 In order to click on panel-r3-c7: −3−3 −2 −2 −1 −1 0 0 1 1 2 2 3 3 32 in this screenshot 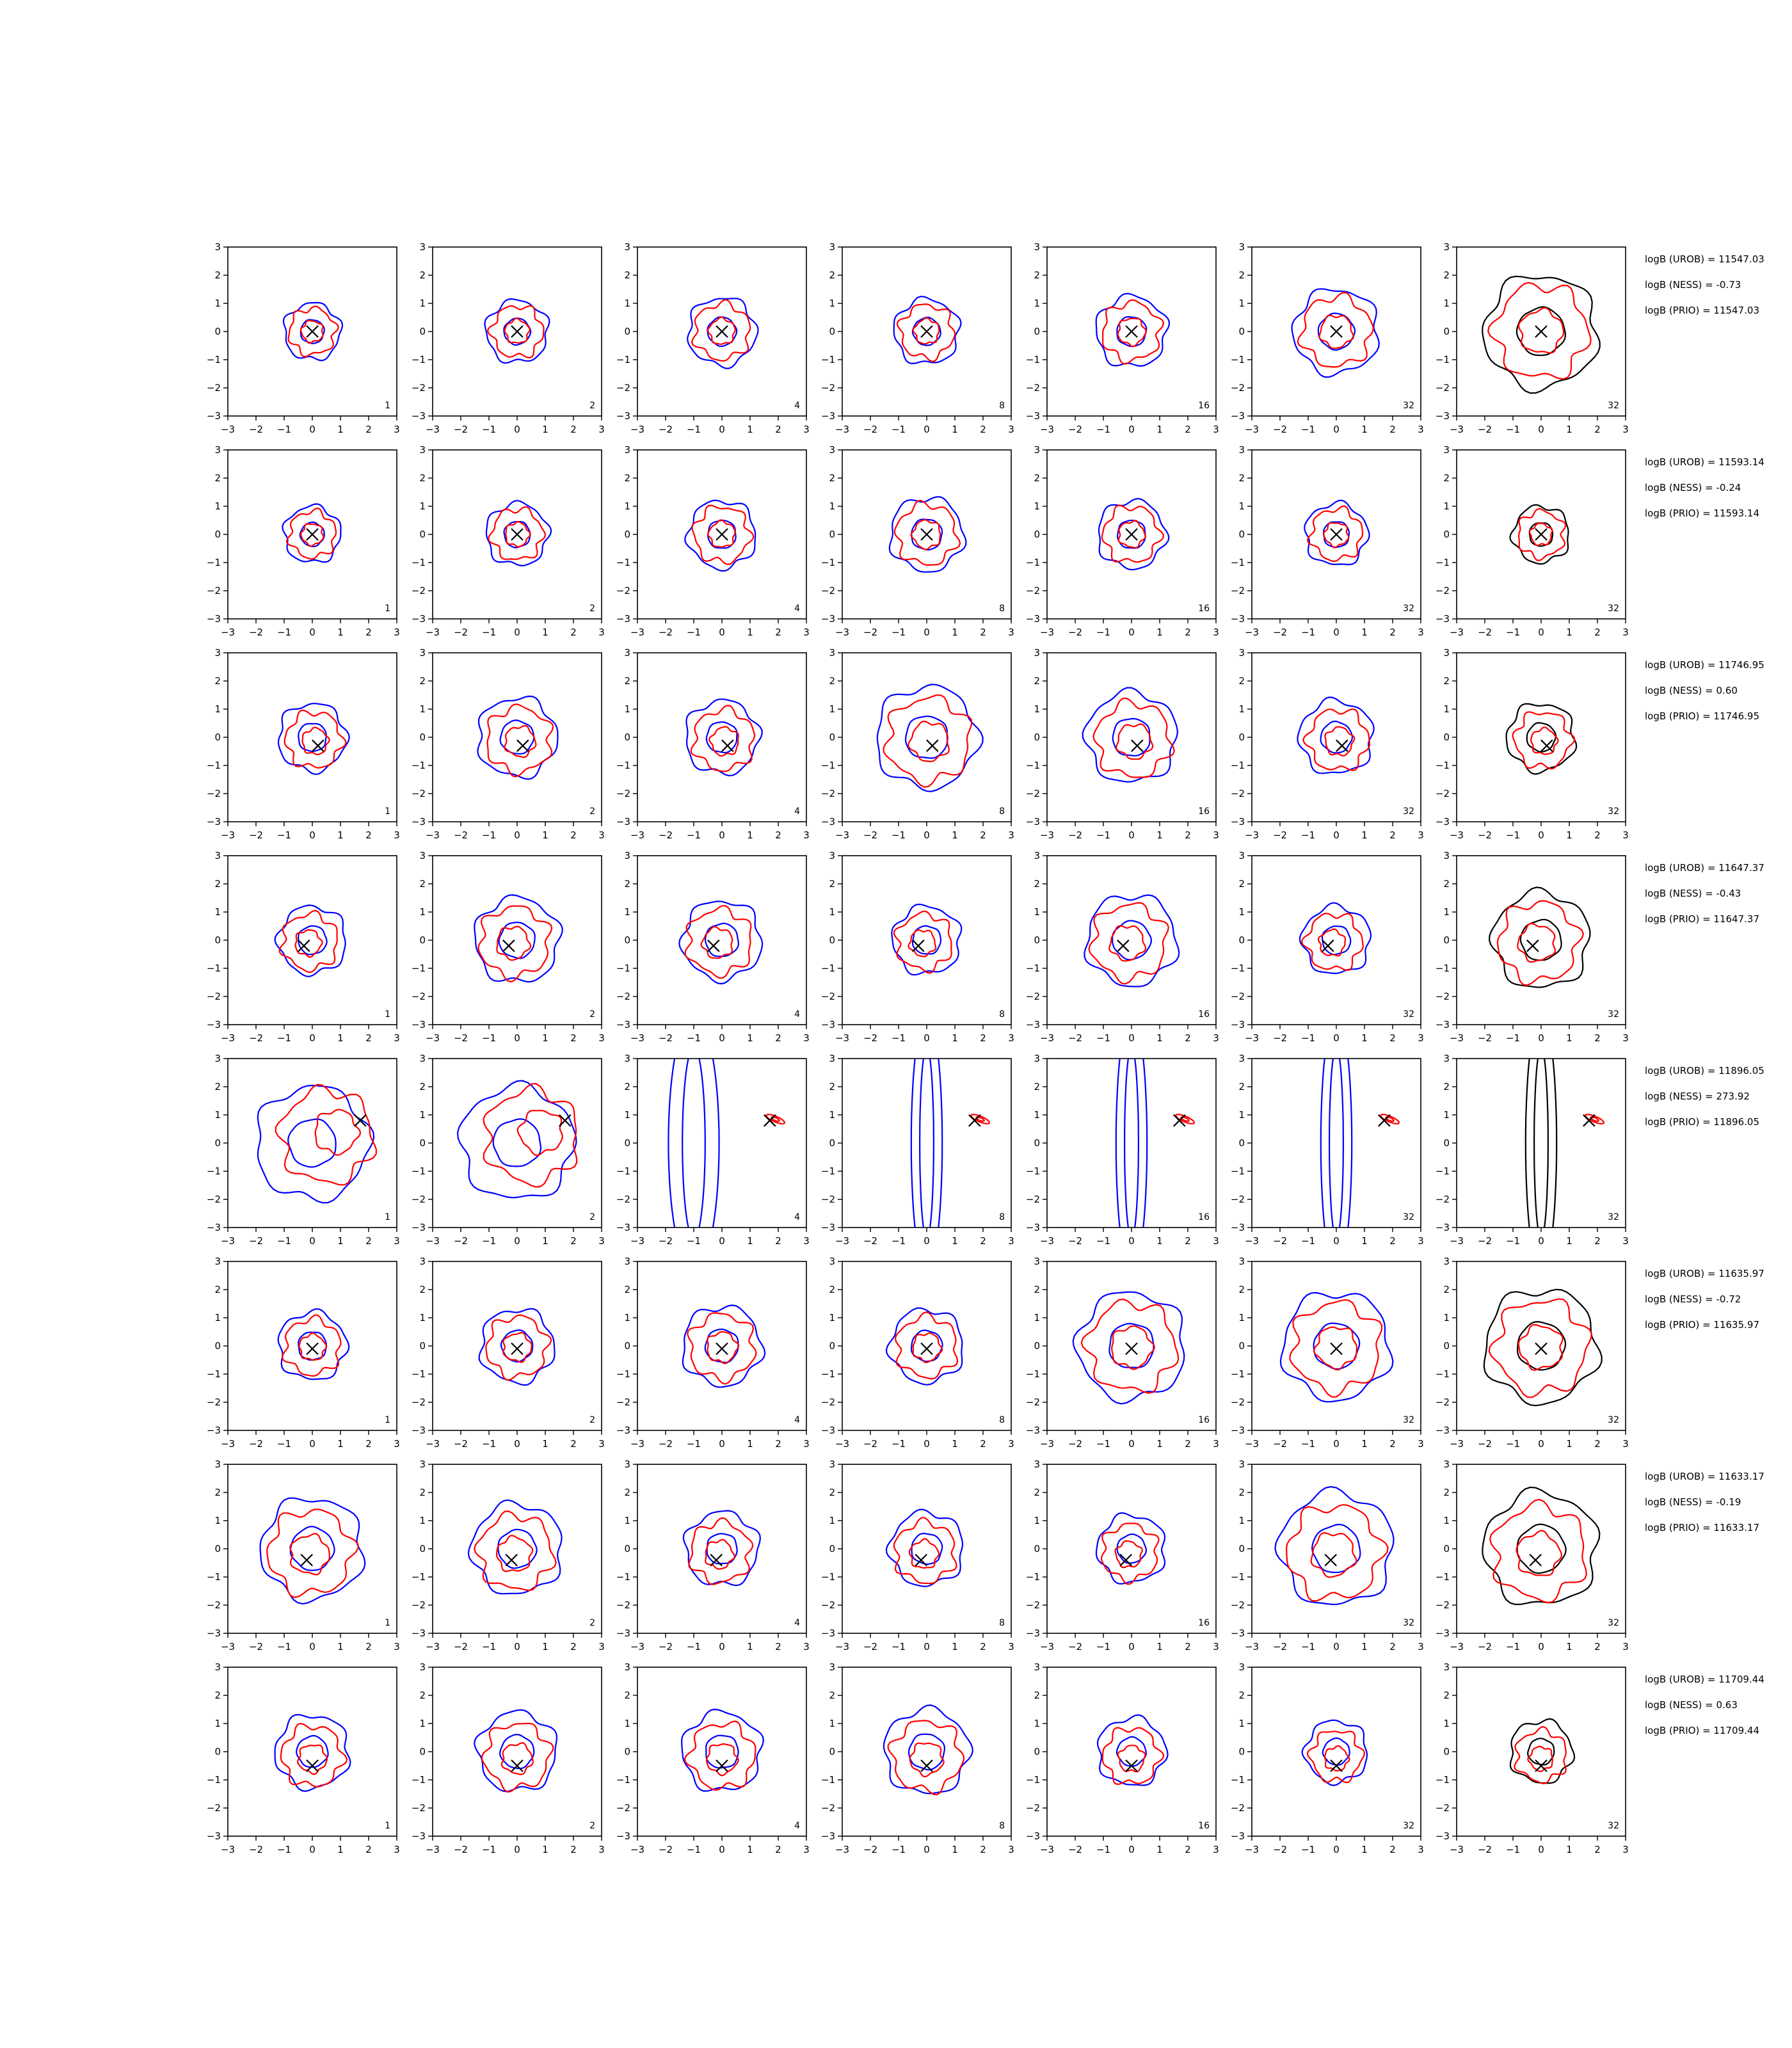, I will do `click(1532, 744)`.